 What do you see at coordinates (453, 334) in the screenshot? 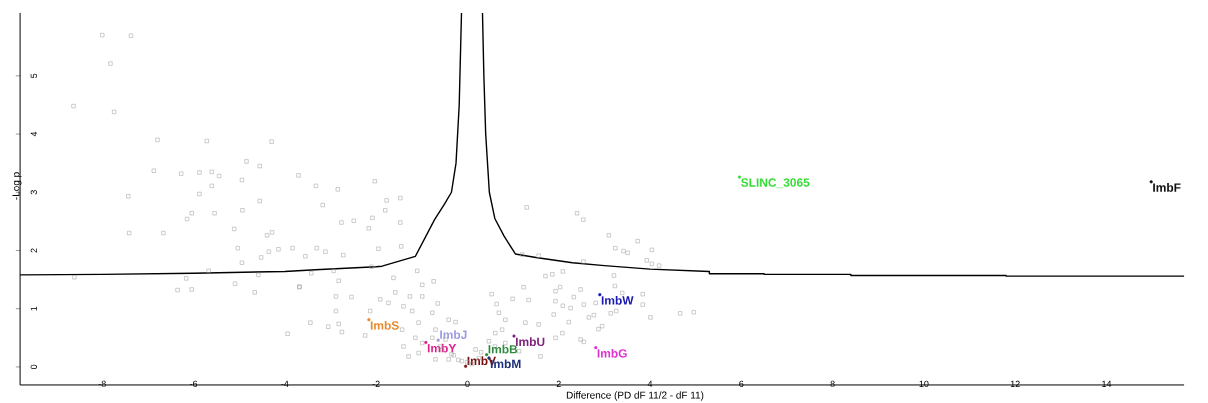
I see `series-label: ImbJ` at bounding box center [453, 334].